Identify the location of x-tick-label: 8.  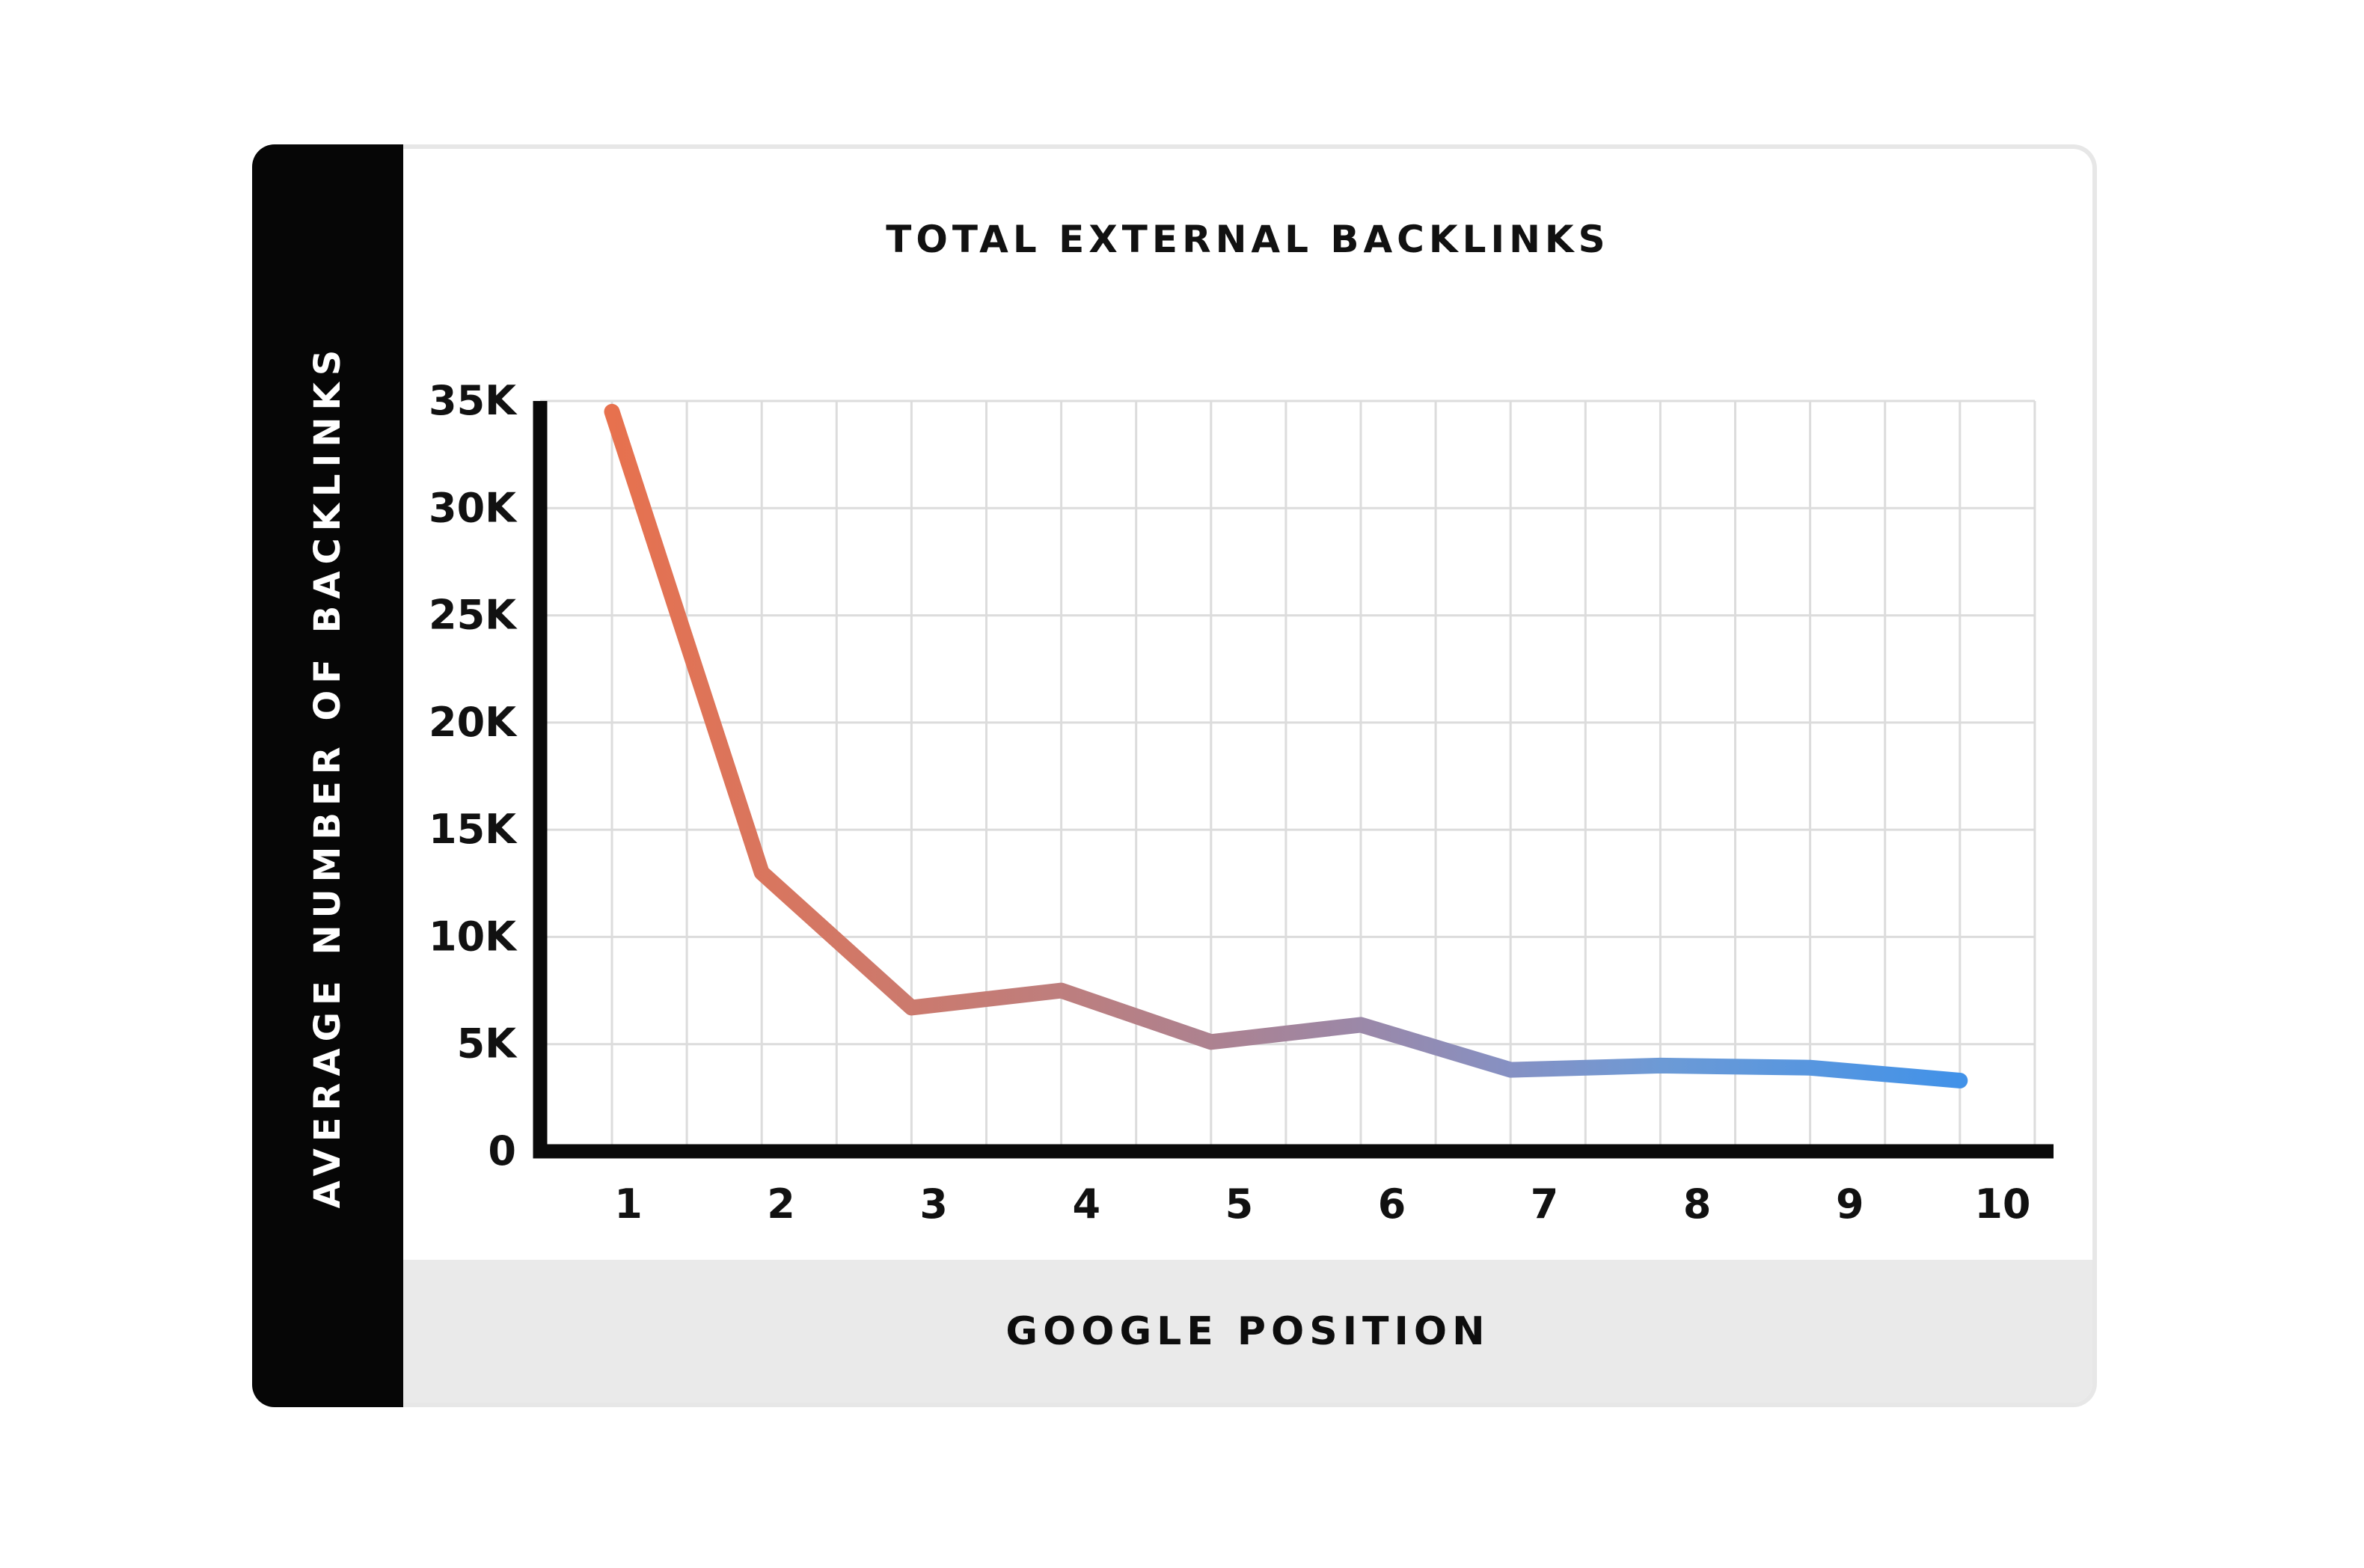
(1697, 1204).